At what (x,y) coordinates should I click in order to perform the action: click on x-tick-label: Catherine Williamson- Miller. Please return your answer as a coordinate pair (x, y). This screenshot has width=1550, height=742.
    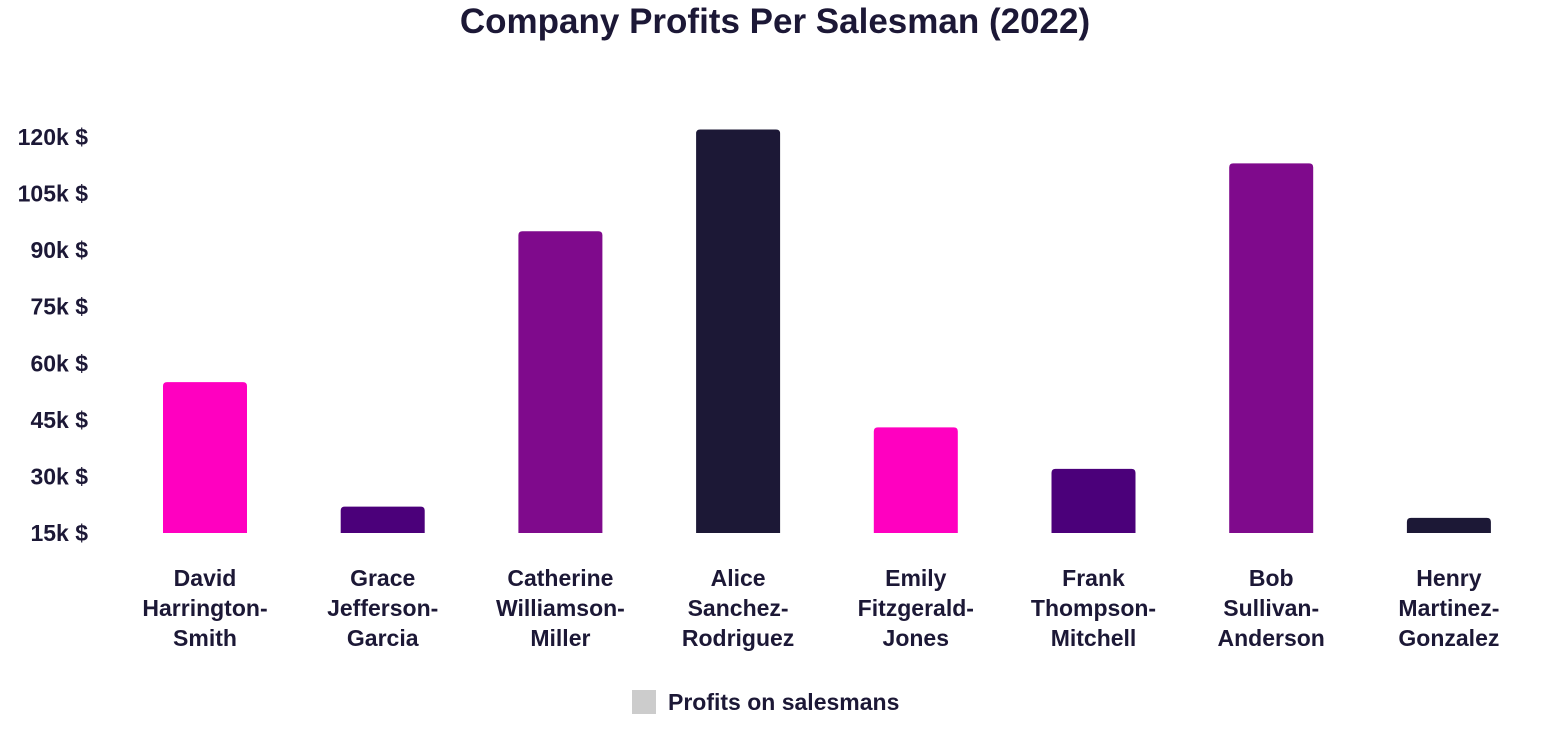
    Looking at the image, I should click on (560, 608).